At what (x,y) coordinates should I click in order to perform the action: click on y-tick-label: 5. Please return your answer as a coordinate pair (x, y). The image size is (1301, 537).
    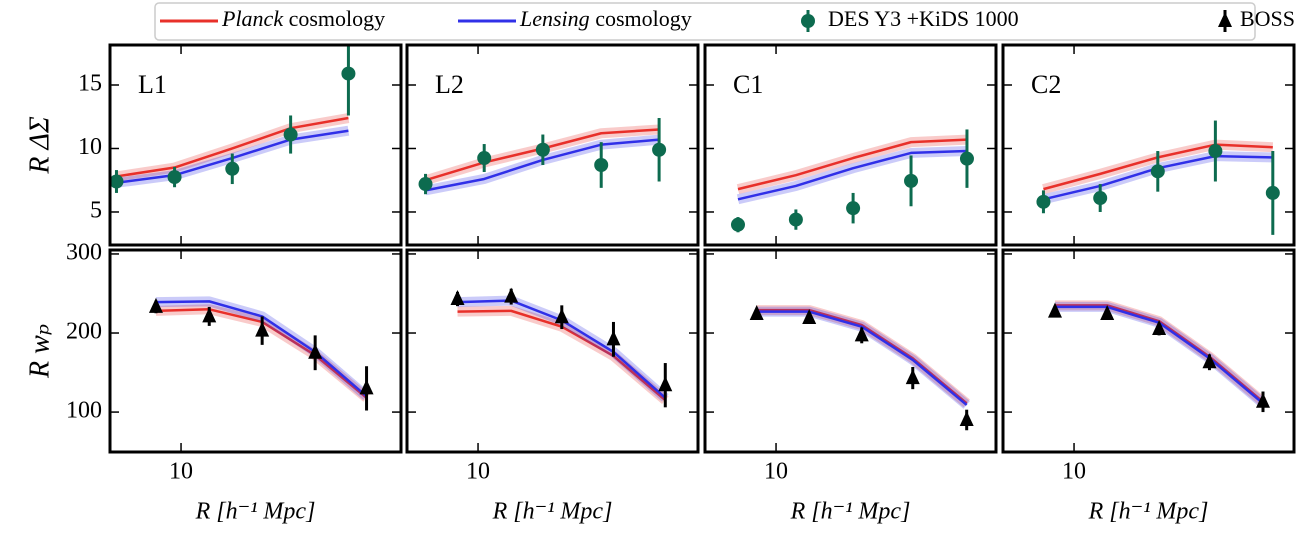
    Looking at the image, I should click on (96, 210).